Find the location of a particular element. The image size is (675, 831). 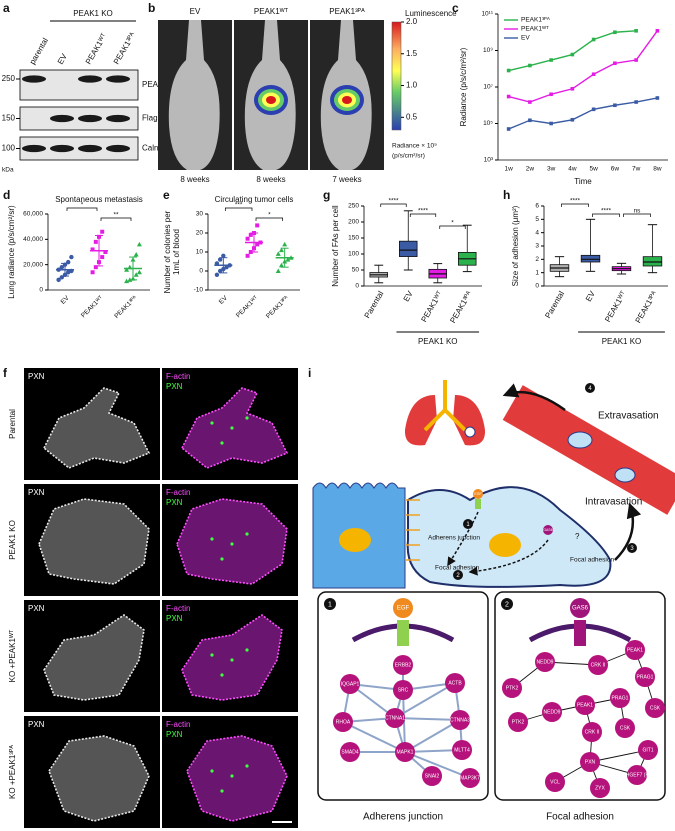

label: Adherens junction is located at coordinates (454, 538).